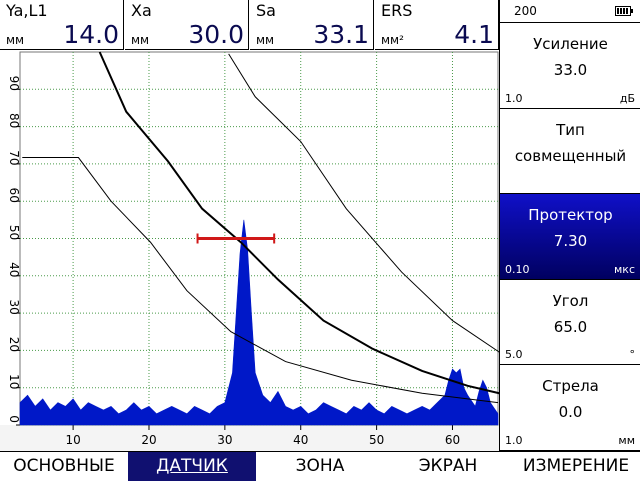  I want to click on readout-value: 33.1, so click(341, 34).